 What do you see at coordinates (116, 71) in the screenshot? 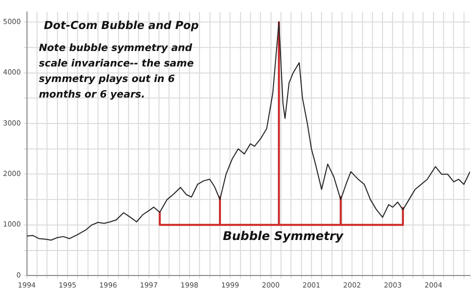
I see `annotation: Note bubble symmetry and scale invariance-- the same symmetry plays out in 6 months or 6 years.` at bounding box center [116, 71].